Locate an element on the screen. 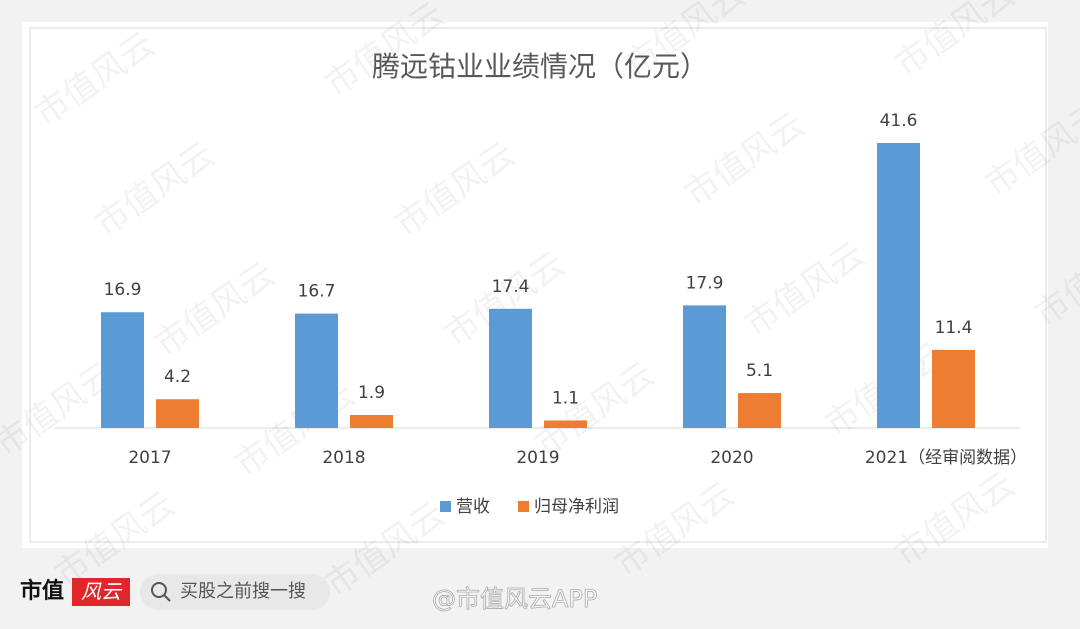  legend-label: 归母净利润 is located at coordinates (576, 507).